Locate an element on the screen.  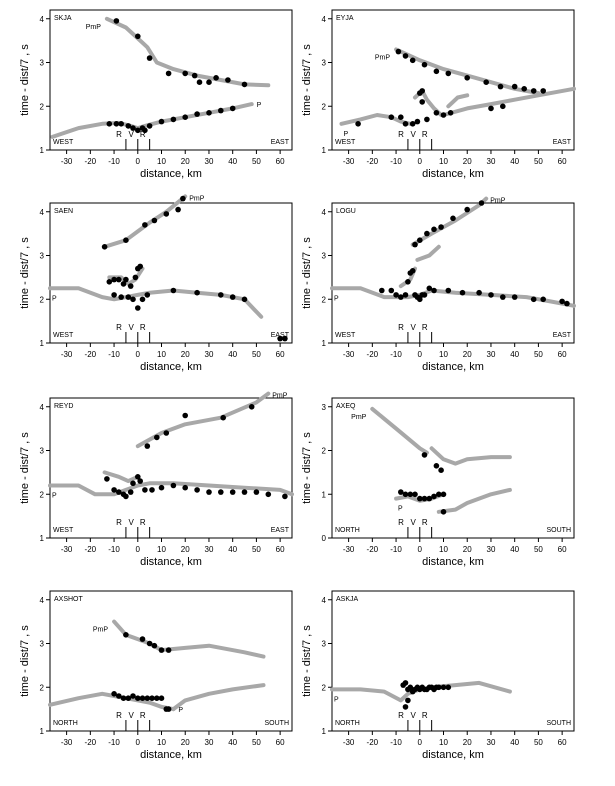
x-tick-label: 60 is located at coordinates (562, 549).